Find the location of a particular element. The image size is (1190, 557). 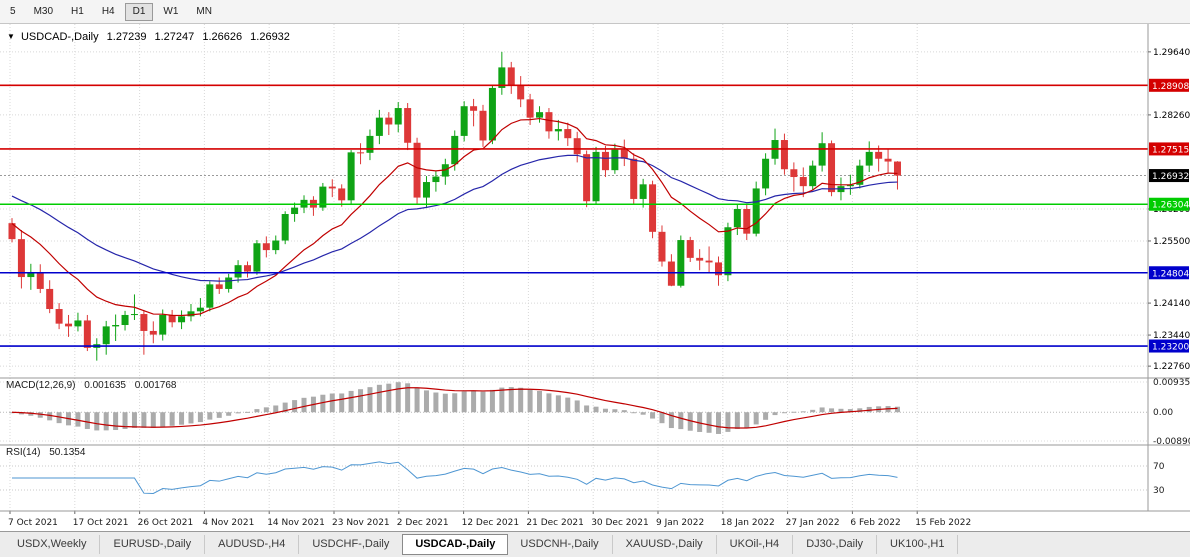

macd-indicator-label: MACD(12,26,9) 0.001635 0.001768 is located at coordinates (91, 385).